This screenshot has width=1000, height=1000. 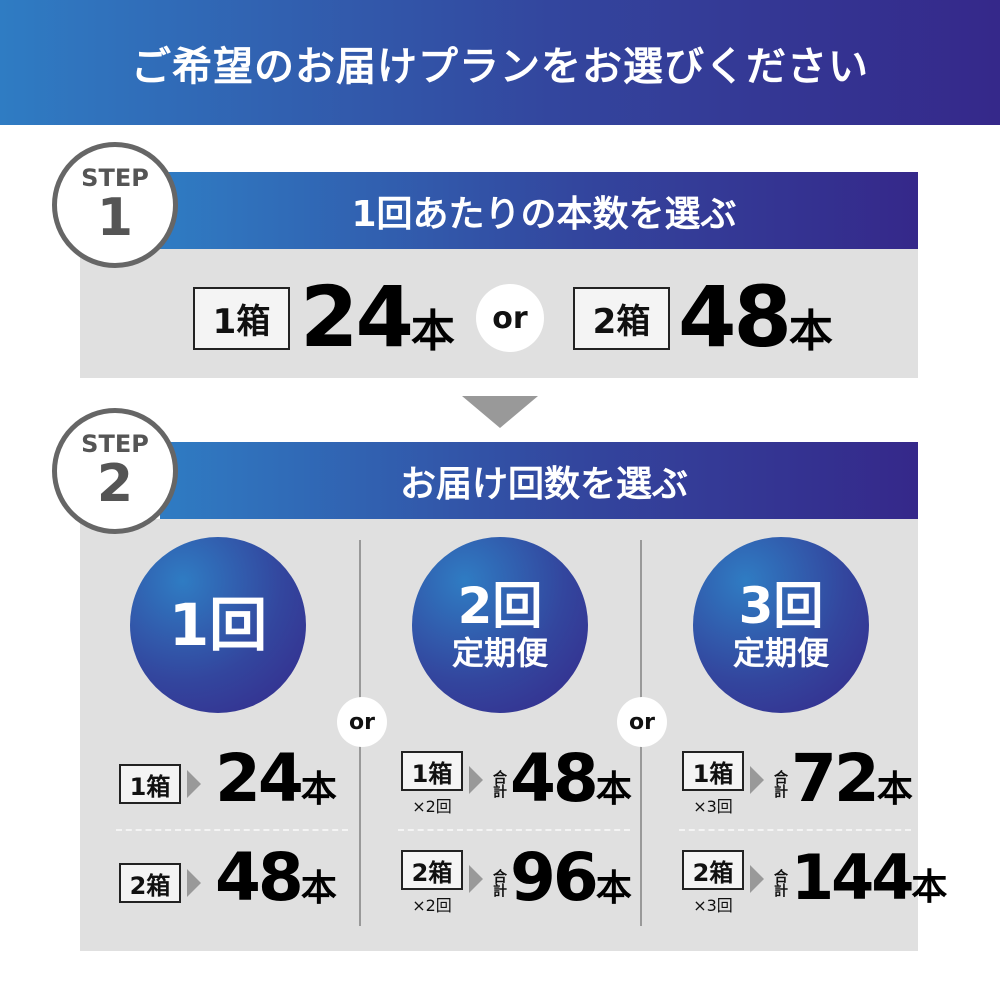 I want to click on option-count: 48 本, so click(x=755, y=317).